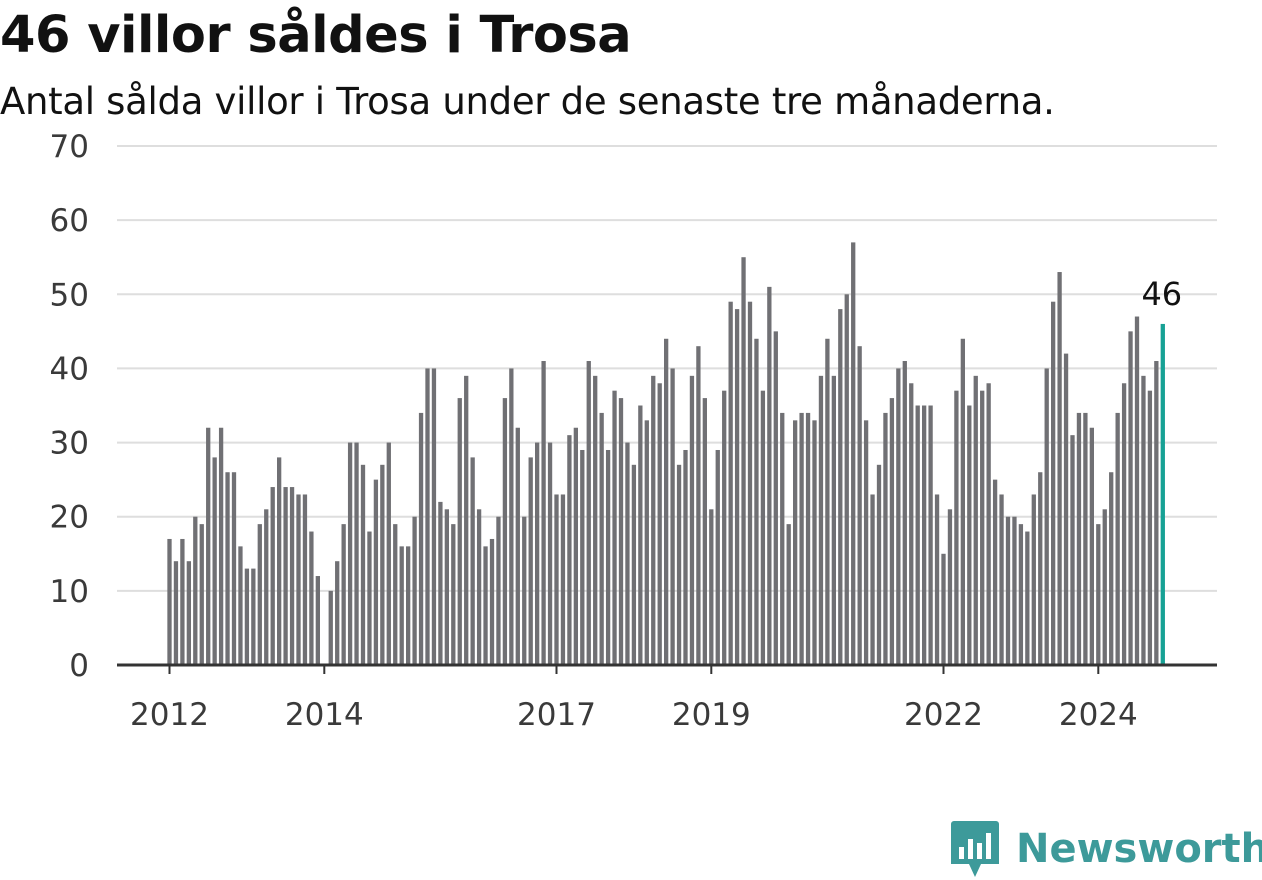  I want to click on x-tick-label: 2024, so click(1098, 715).